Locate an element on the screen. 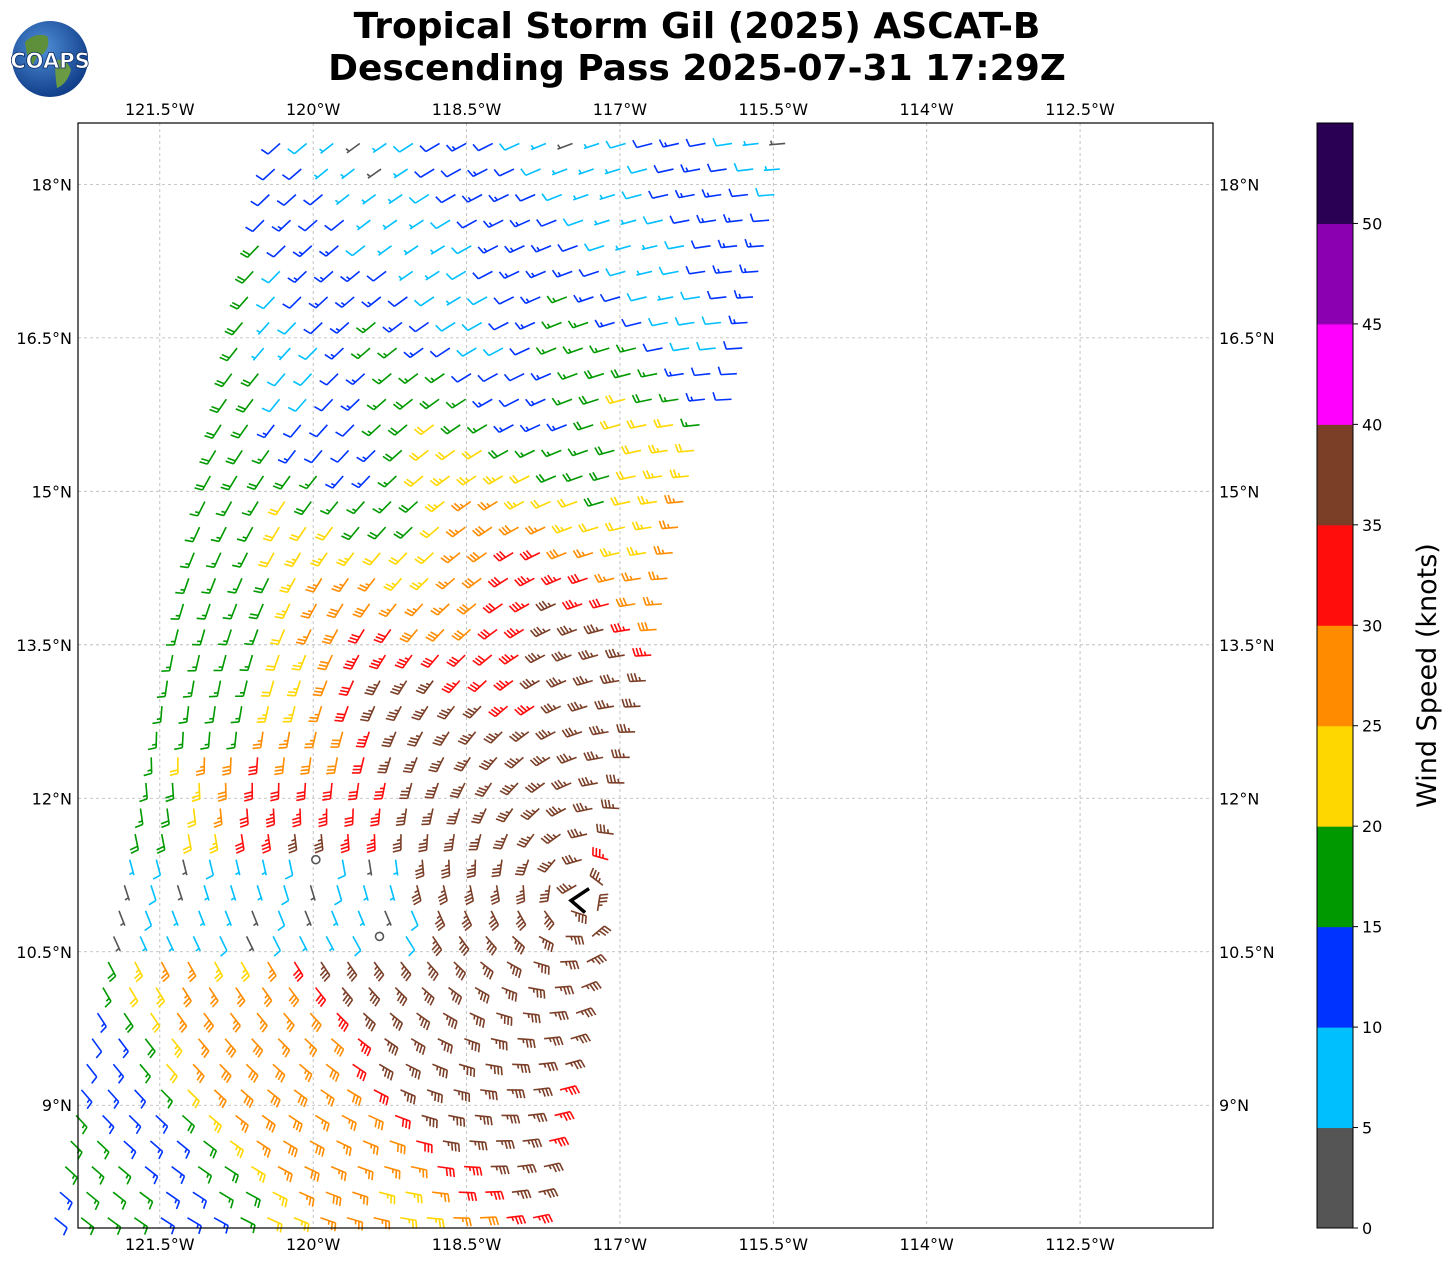 The width and height of the screenshot is (1454, 1264). lon-tick-label-bottom: 112.5°W is located at coordinates (1080, 1244).